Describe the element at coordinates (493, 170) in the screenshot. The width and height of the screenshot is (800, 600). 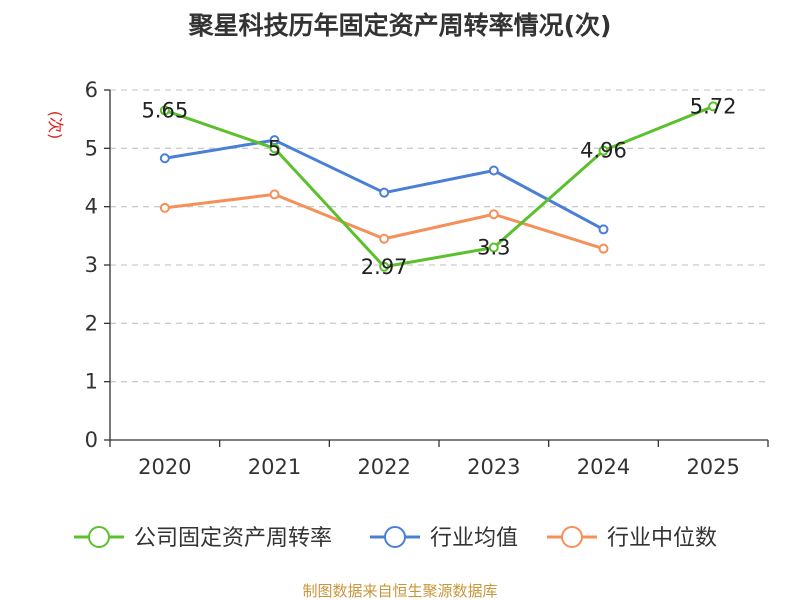
I see `data-point-1-2023` at that location.